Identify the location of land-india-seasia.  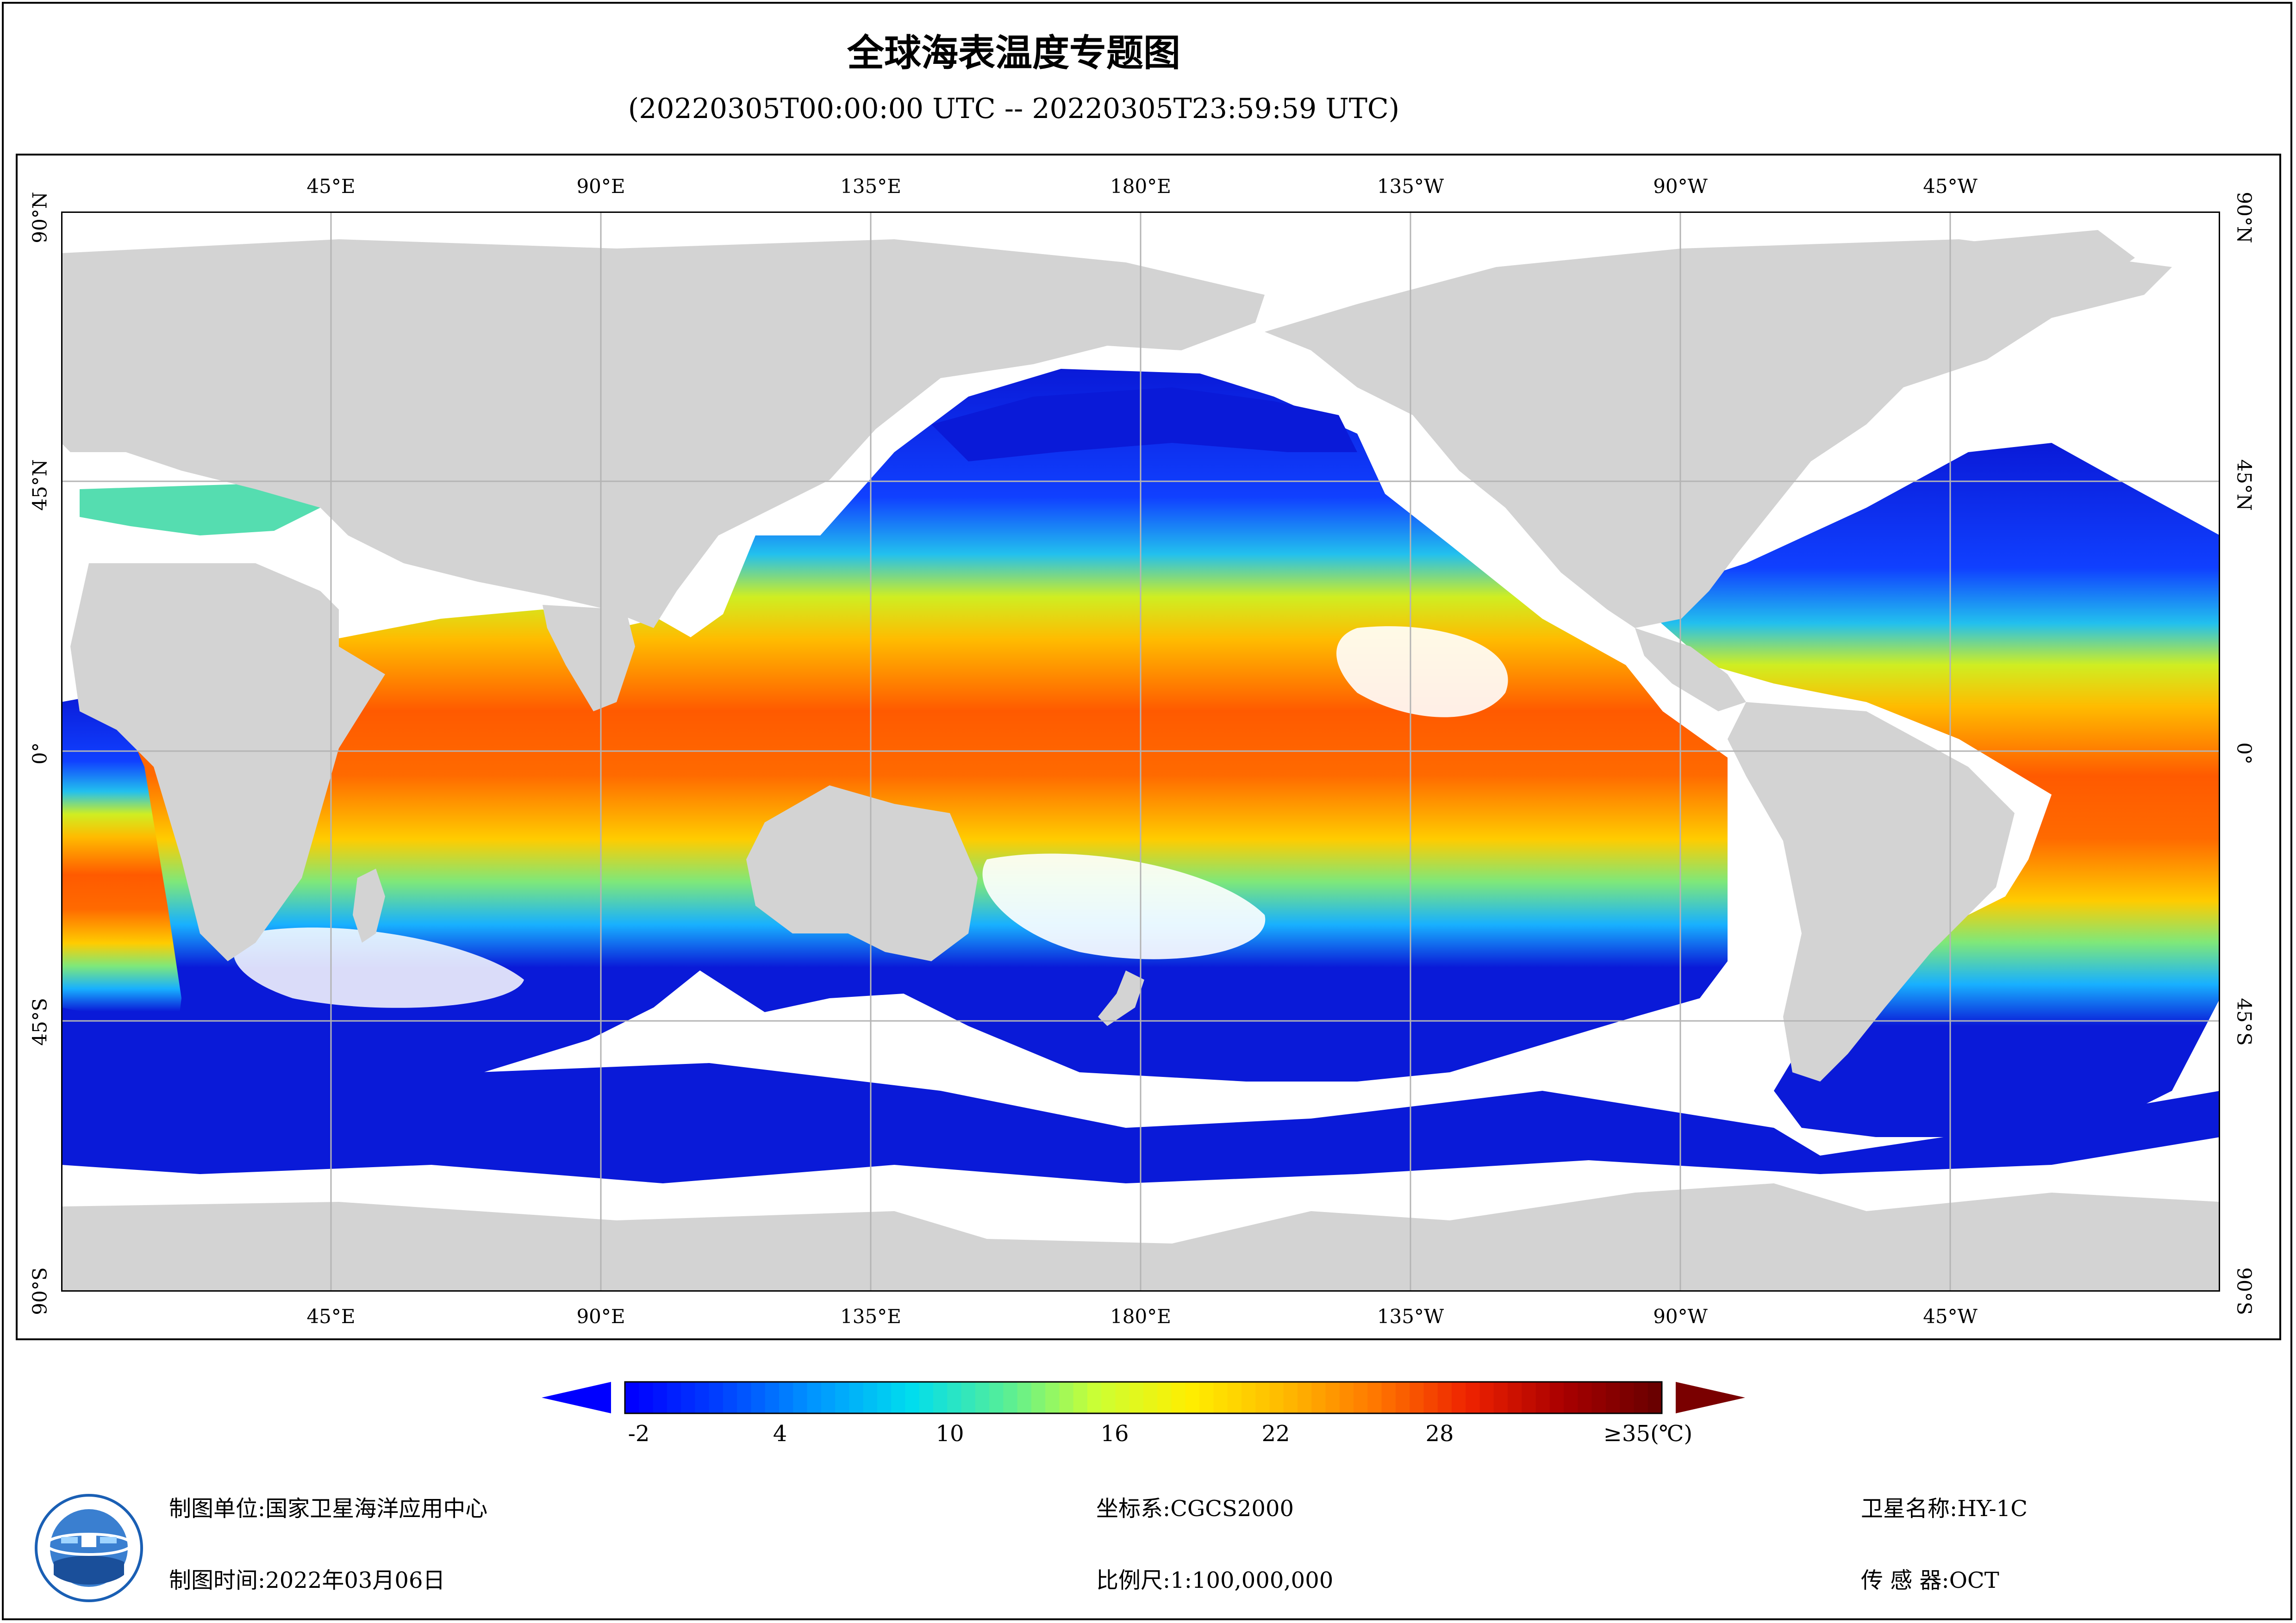
(589, 658).